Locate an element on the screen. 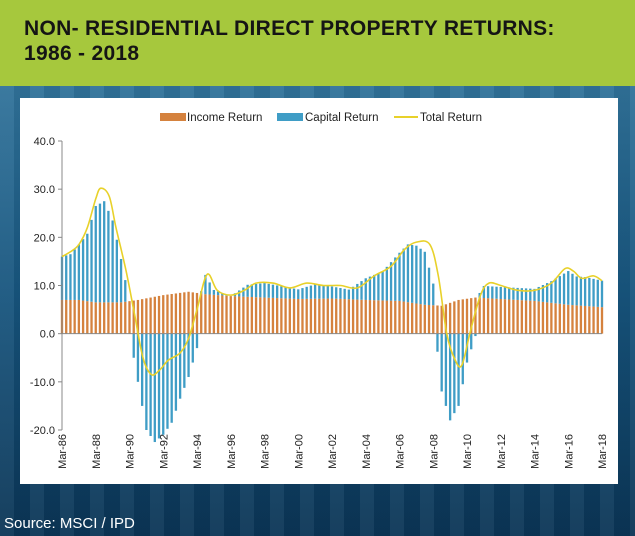  x-tick-label: Mar-94 is located at coordinates (198, 451).